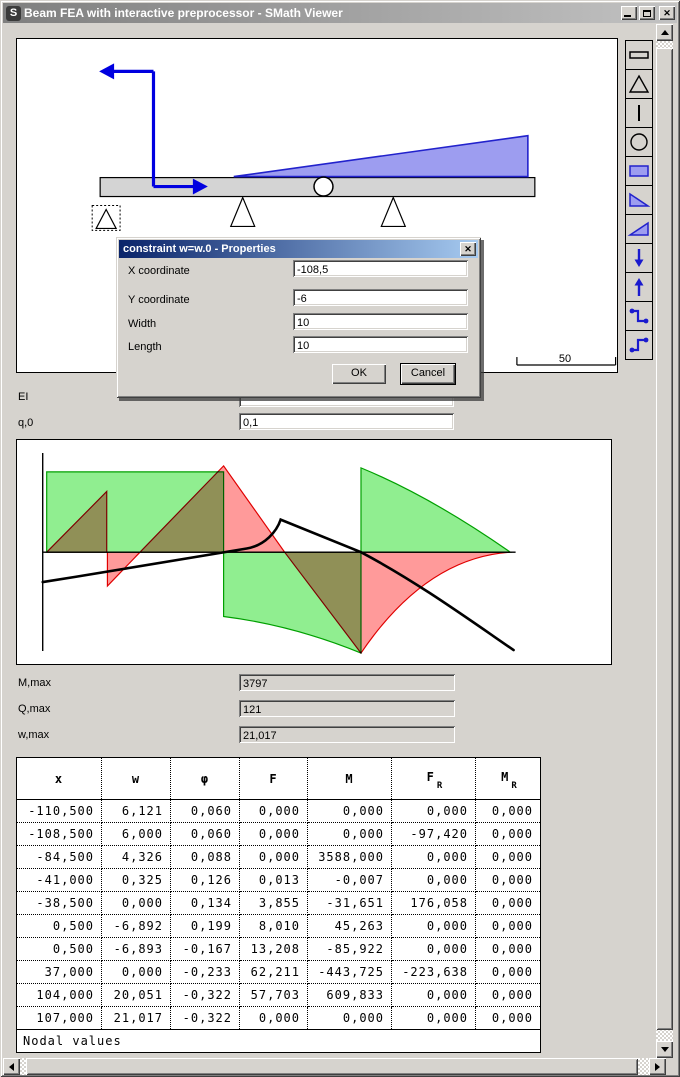 Image resolution: width=680 pixels, height=1077 pixels. I want to click on vertical-line-icon, so click(639, 113).